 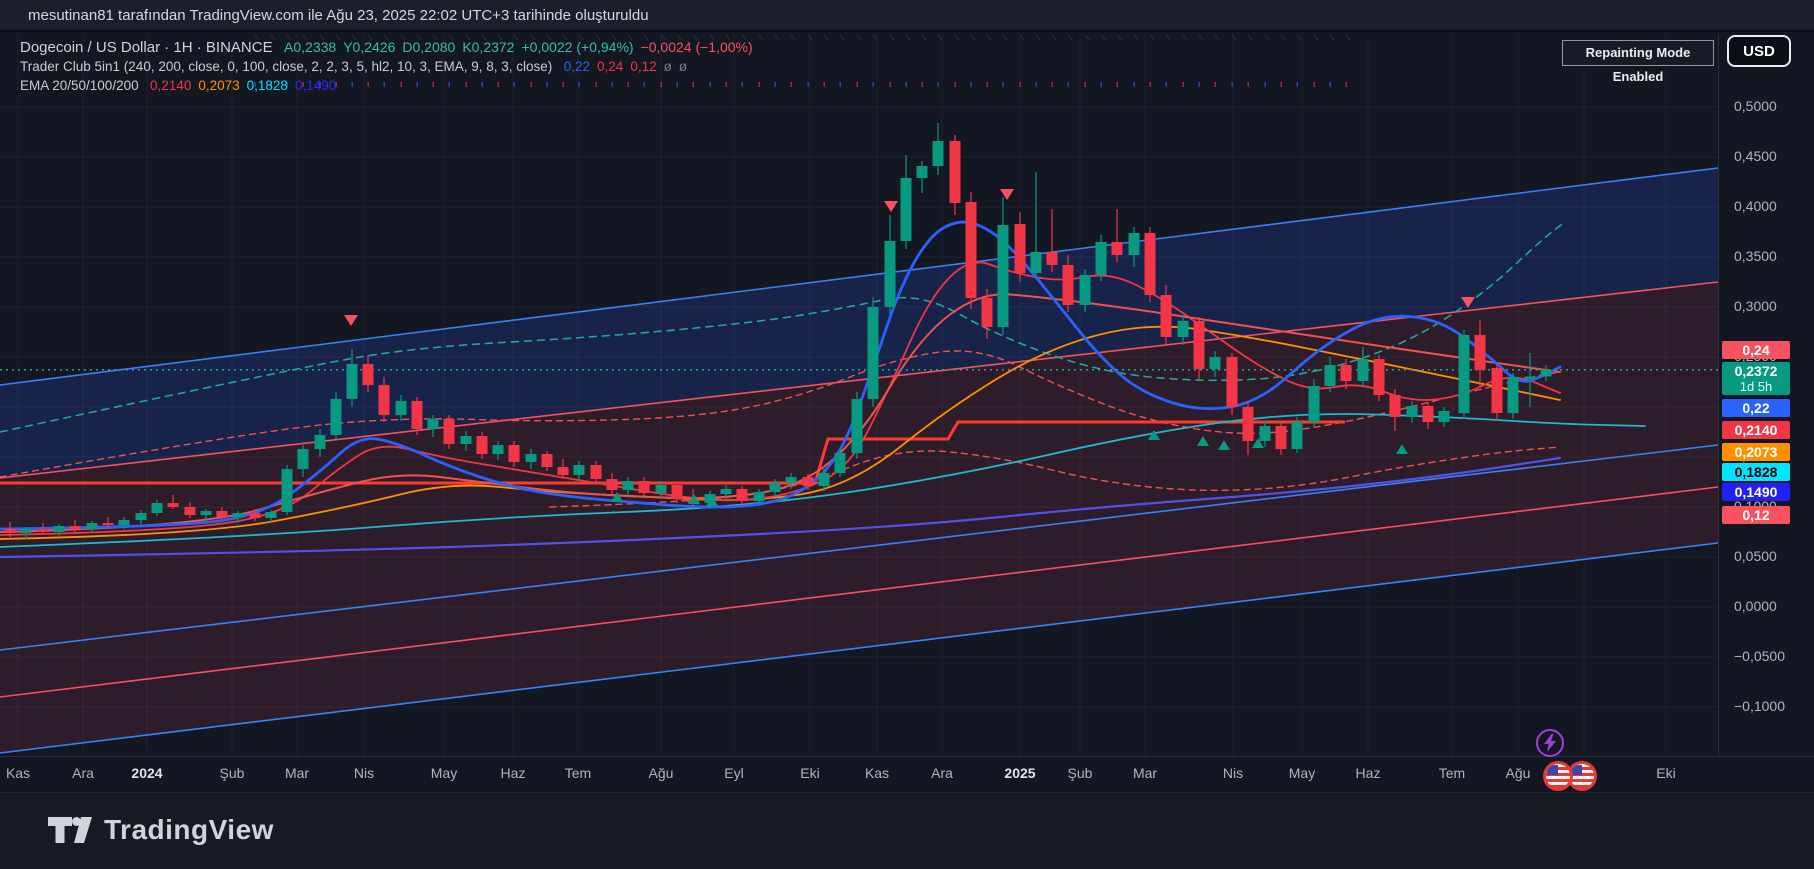 I want to click on indicator-2-values: 0,2140 0,2073 0,1828 0,1490, so click(x=239, y=85).